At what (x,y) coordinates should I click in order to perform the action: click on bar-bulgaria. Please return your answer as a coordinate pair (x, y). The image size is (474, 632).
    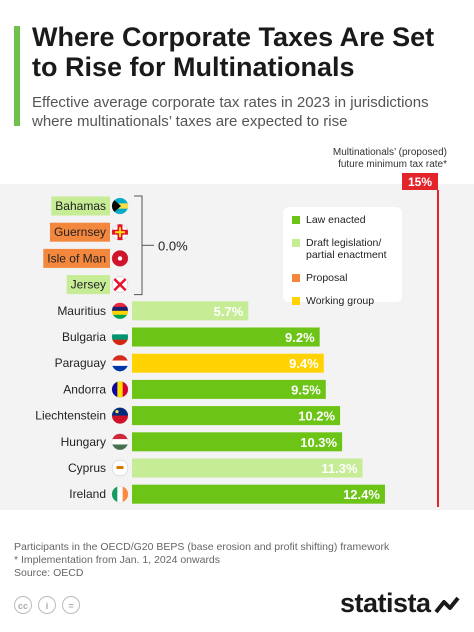
    Looking at the image, I should click on (226, 337).